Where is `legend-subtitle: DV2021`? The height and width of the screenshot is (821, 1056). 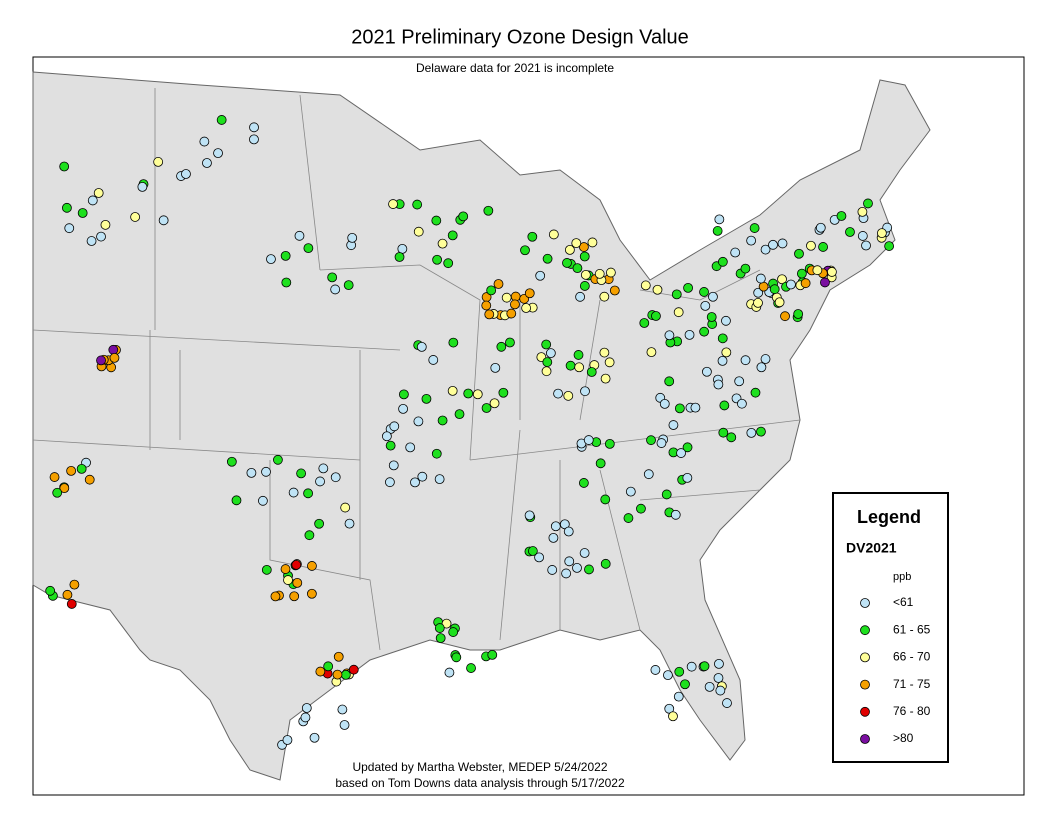 legend-subtitle: DV2021 is located at coordinates (871, 548).